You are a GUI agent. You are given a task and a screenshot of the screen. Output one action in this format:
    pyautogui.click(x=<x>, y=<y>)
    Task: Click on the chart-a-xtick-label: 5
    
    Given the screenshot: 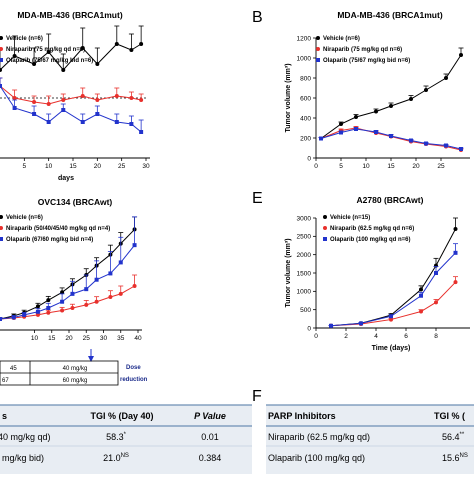 What is the action you would take?
    pyautogui.click(x=25, y=166)
    